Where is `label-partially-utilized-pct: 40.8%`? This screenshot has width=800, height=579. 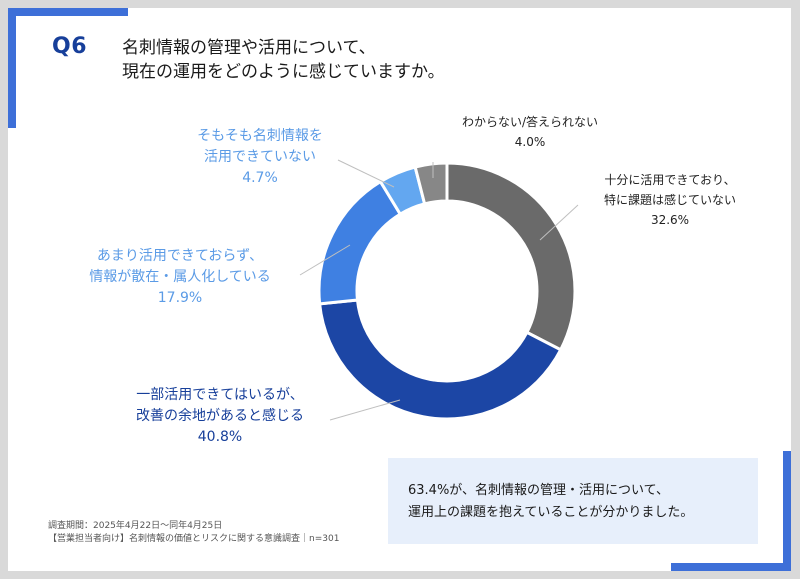 label-partially-utilized-pct: 40.8% is located at coordinates (220, 437).